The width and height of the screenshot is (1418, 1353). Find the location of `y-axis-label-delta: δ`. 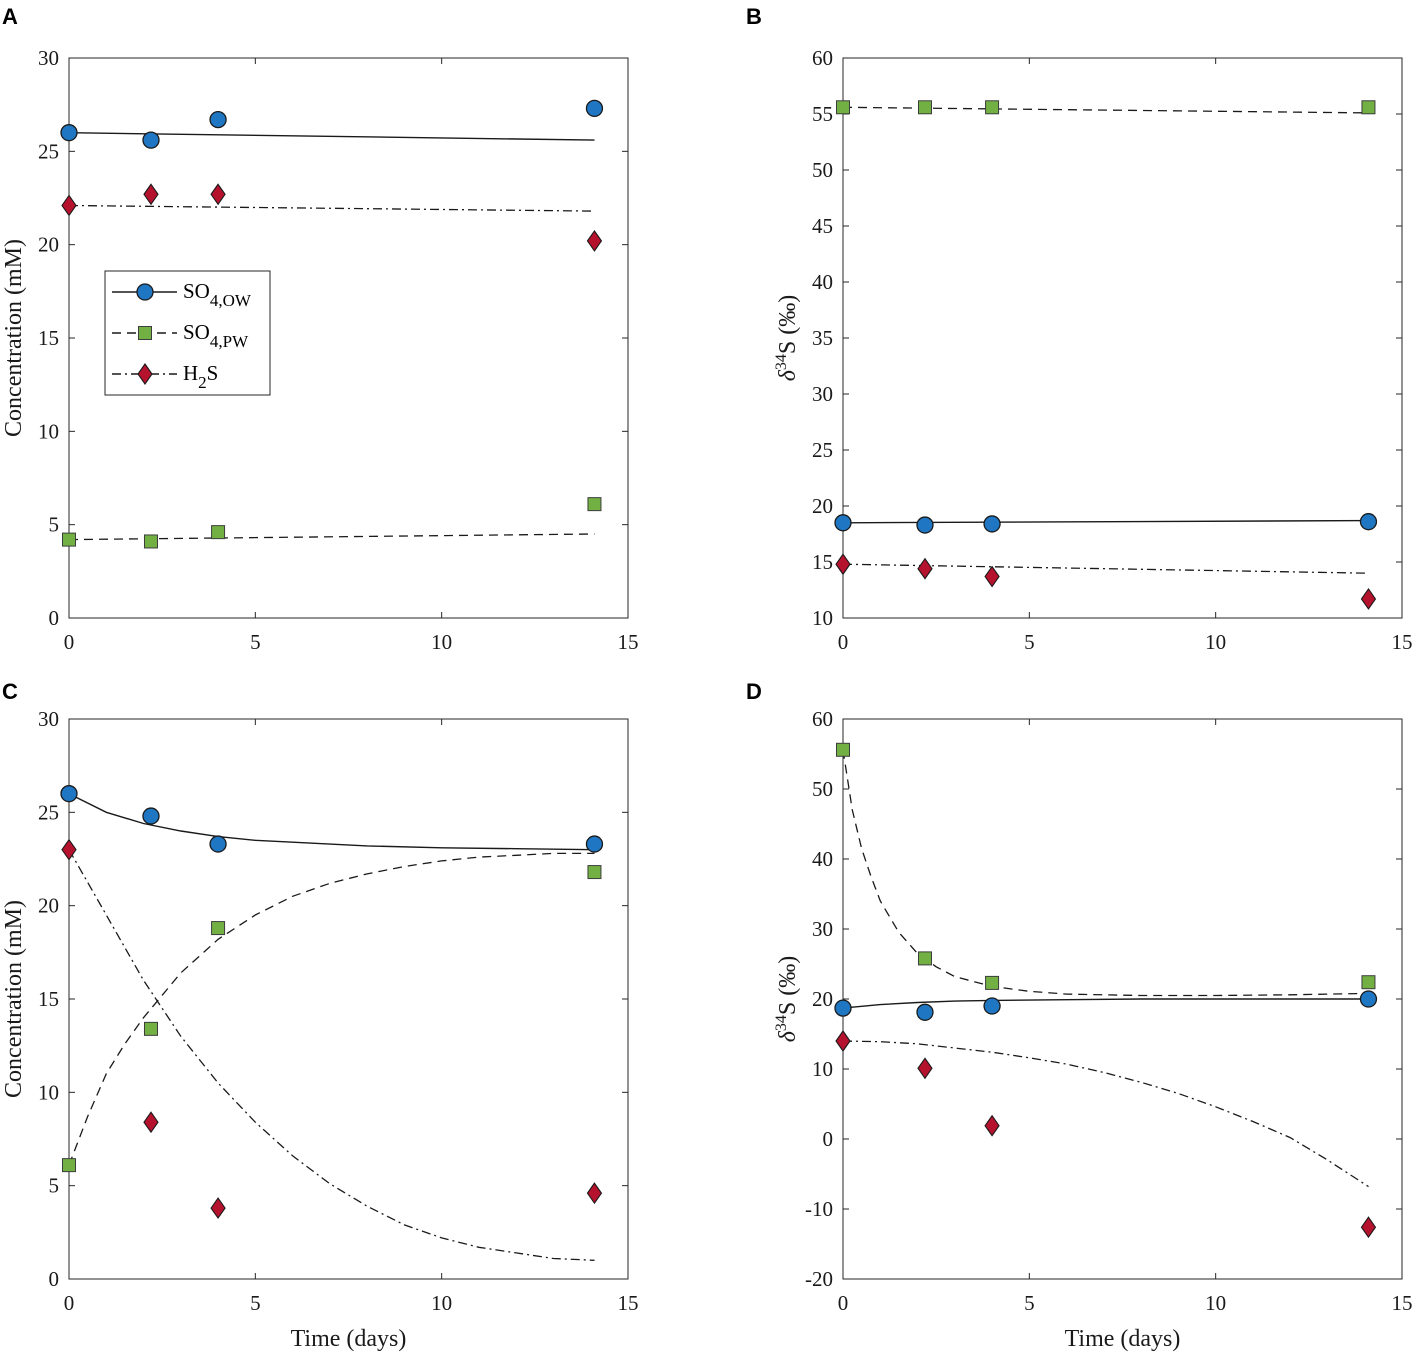

y-axis-label-delta: δ is located at coordinates (788, 1036).